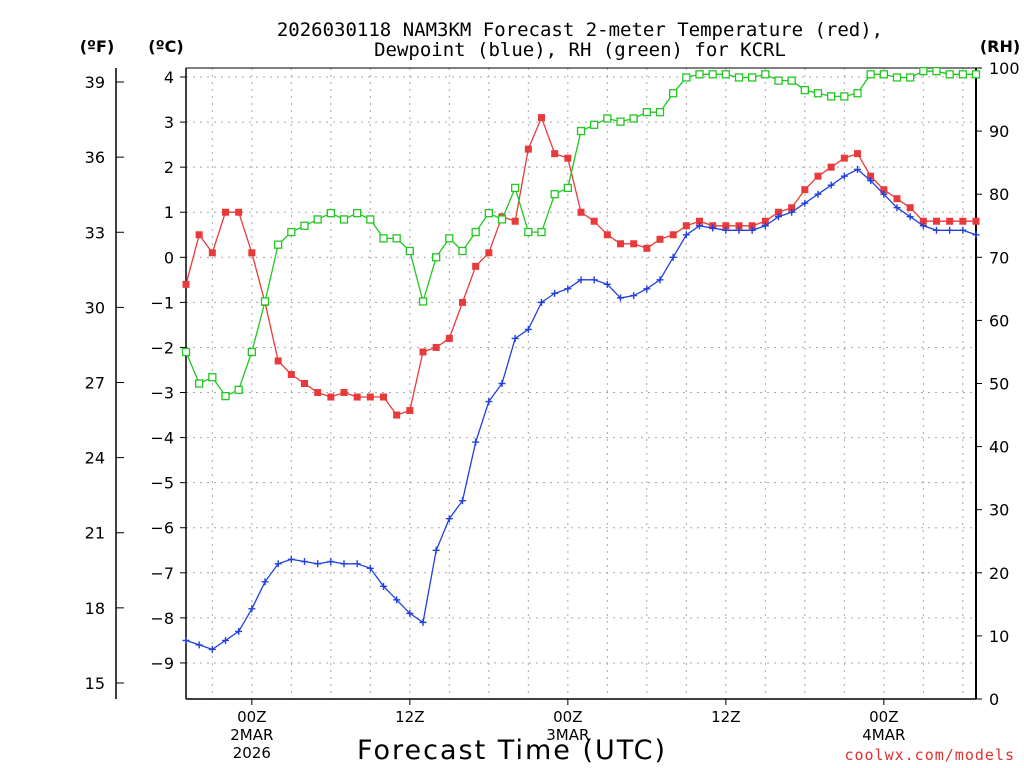 This screenshot has height=768, width=1024. What do you see at coordinates (95, 82) in the screenshot?
I see `fahrenheit-tick-label: 39` at bounding box center [95, 82].